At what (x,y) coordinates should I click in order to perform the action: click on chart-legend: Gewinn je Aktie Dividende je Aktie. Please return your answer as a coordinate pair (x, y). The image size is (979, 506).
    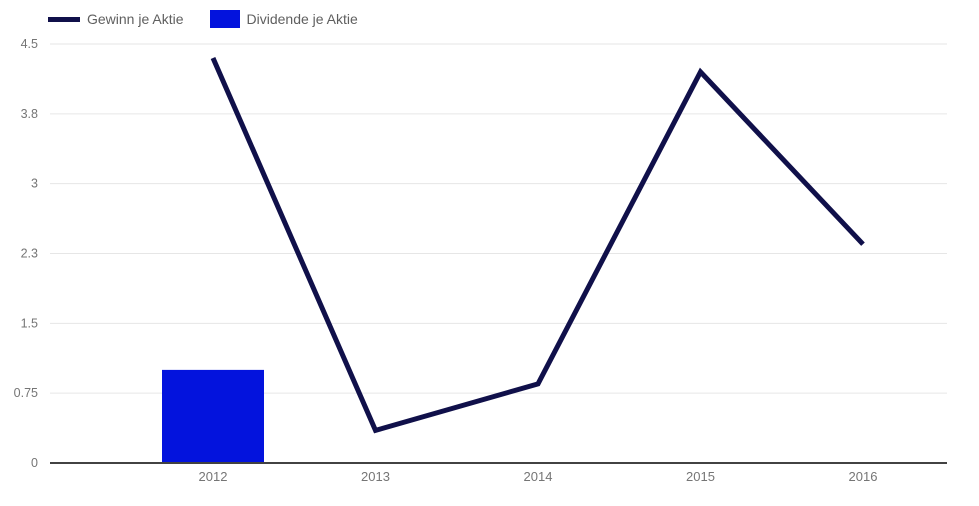
    Looking at the image, I should click on (203, 19).